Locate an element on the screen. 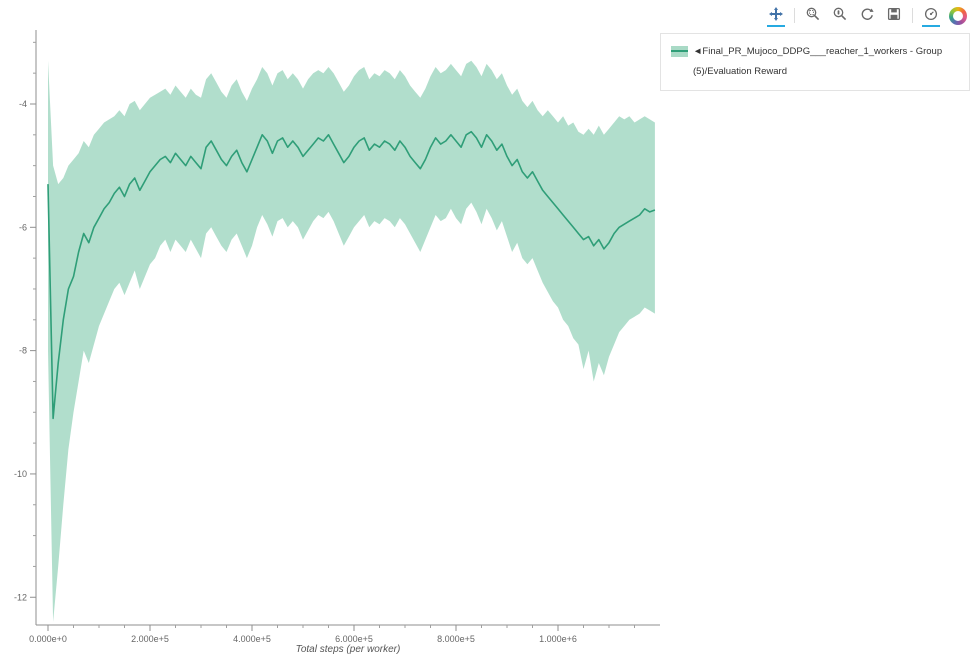 This screenshot has width=973, height=670. save-tool-button is located at coordinates (894, 15).